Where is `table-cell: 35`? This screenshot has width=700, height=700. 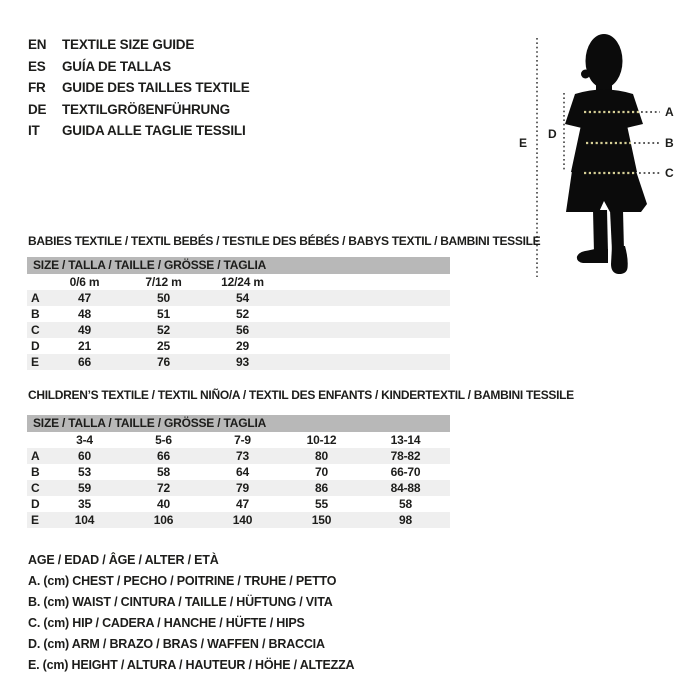
table-cell: 35 is located at coordinates (84, 504).